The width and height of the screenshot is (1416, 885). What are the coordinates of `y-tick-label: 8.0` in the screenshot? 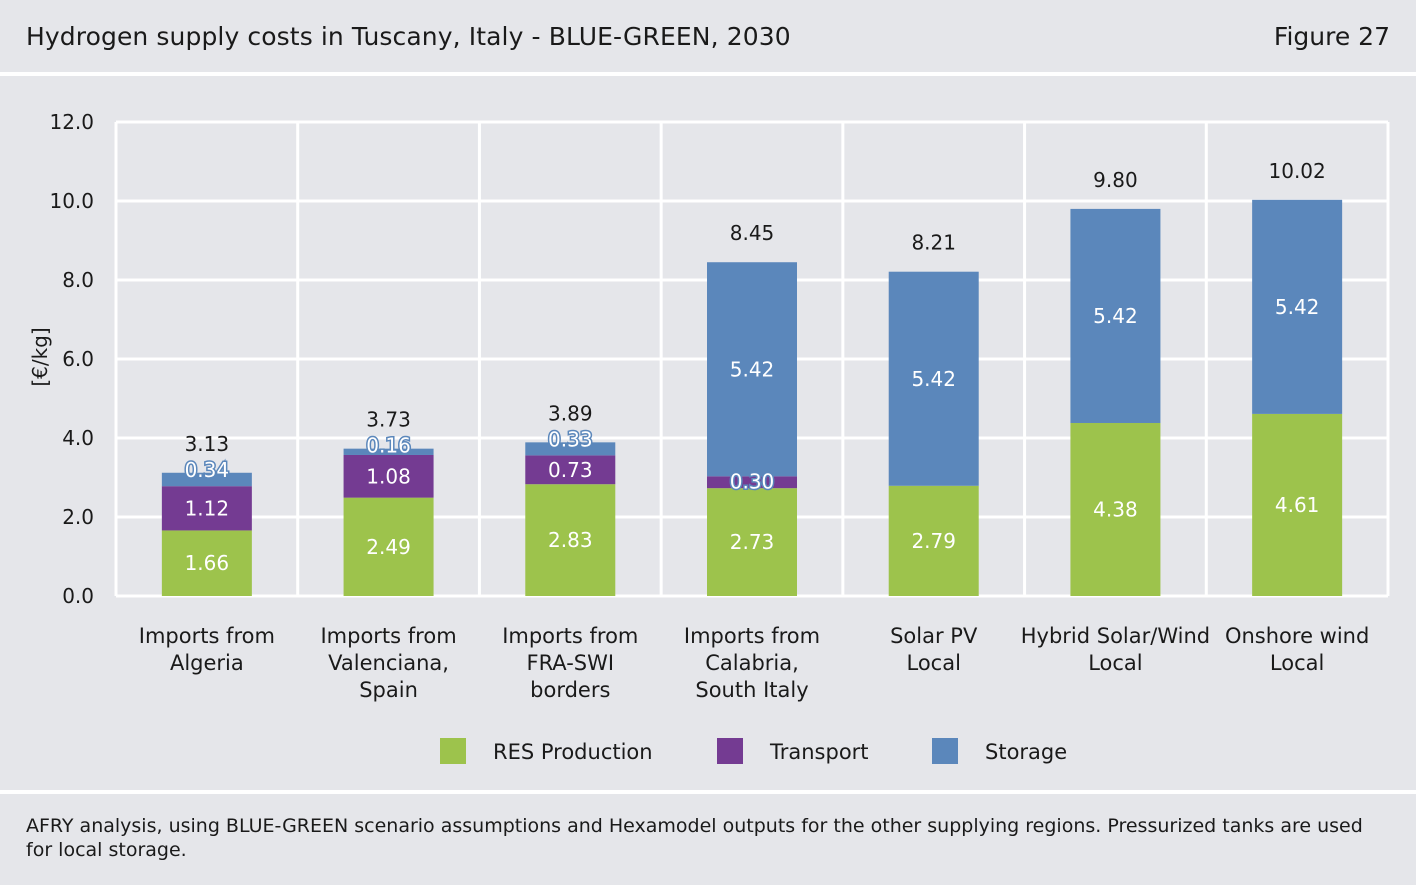 It's located at (78, 280).